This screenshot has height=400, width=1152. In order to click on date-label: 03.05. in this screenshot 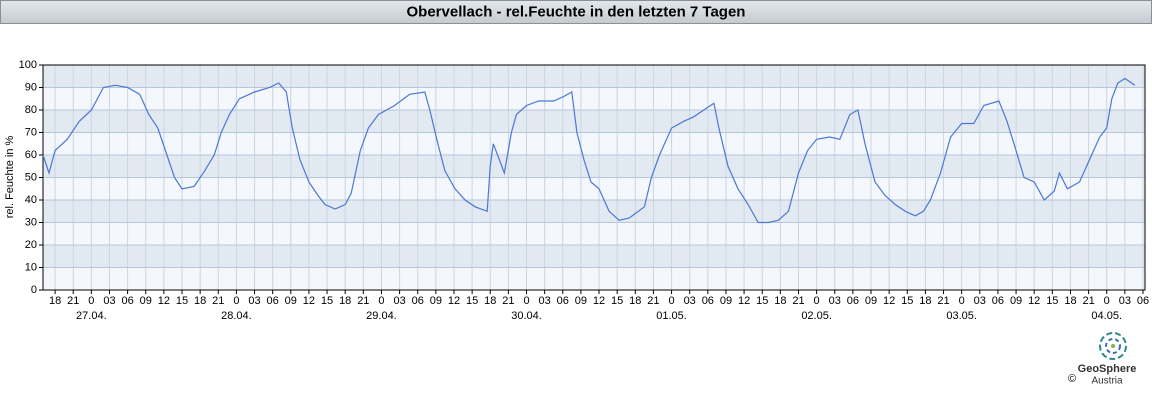, I will do `click(961, 316)`.